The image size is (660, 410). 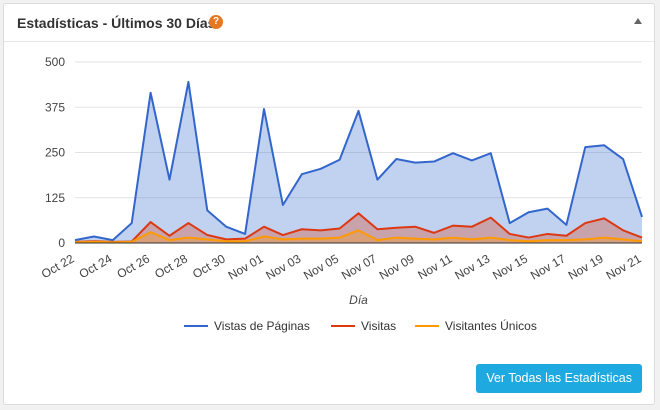 I want to click on x-tick-label: Nov 03, so click(x=283, y=266).